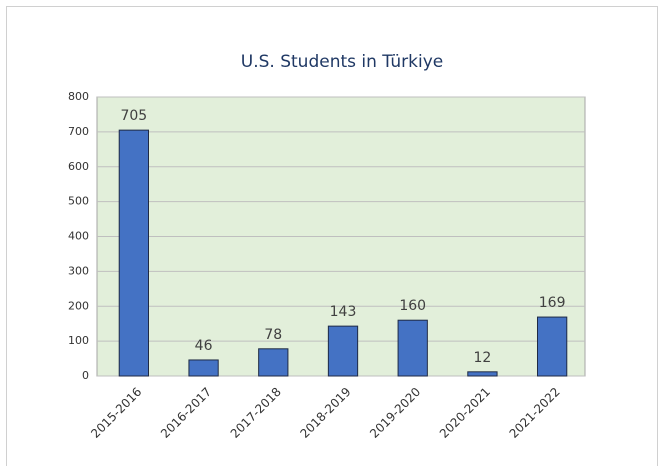 This screenshot has height=466, width=664. Describe the element at coordinates (78, 270) in the screenshot. I see `y-tick-label: 300` at that location.